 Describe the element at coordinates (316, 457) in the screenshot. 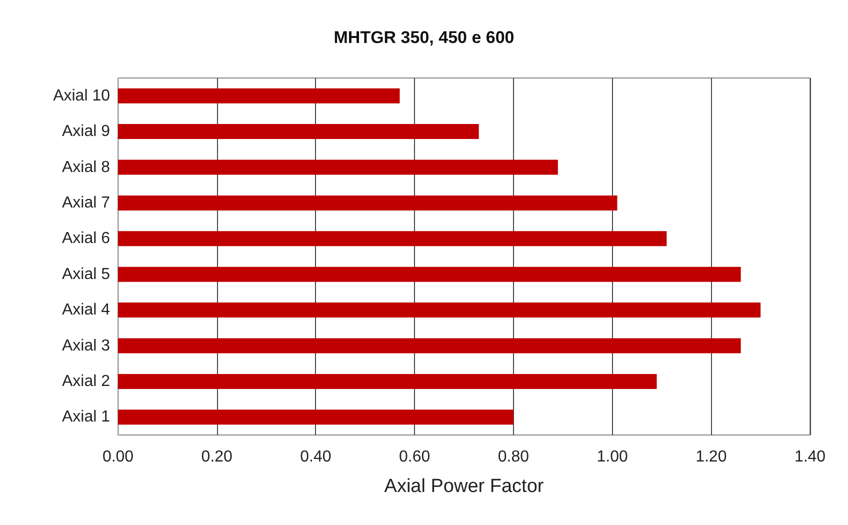

I see `x-tick-label: 0.40` at that location.